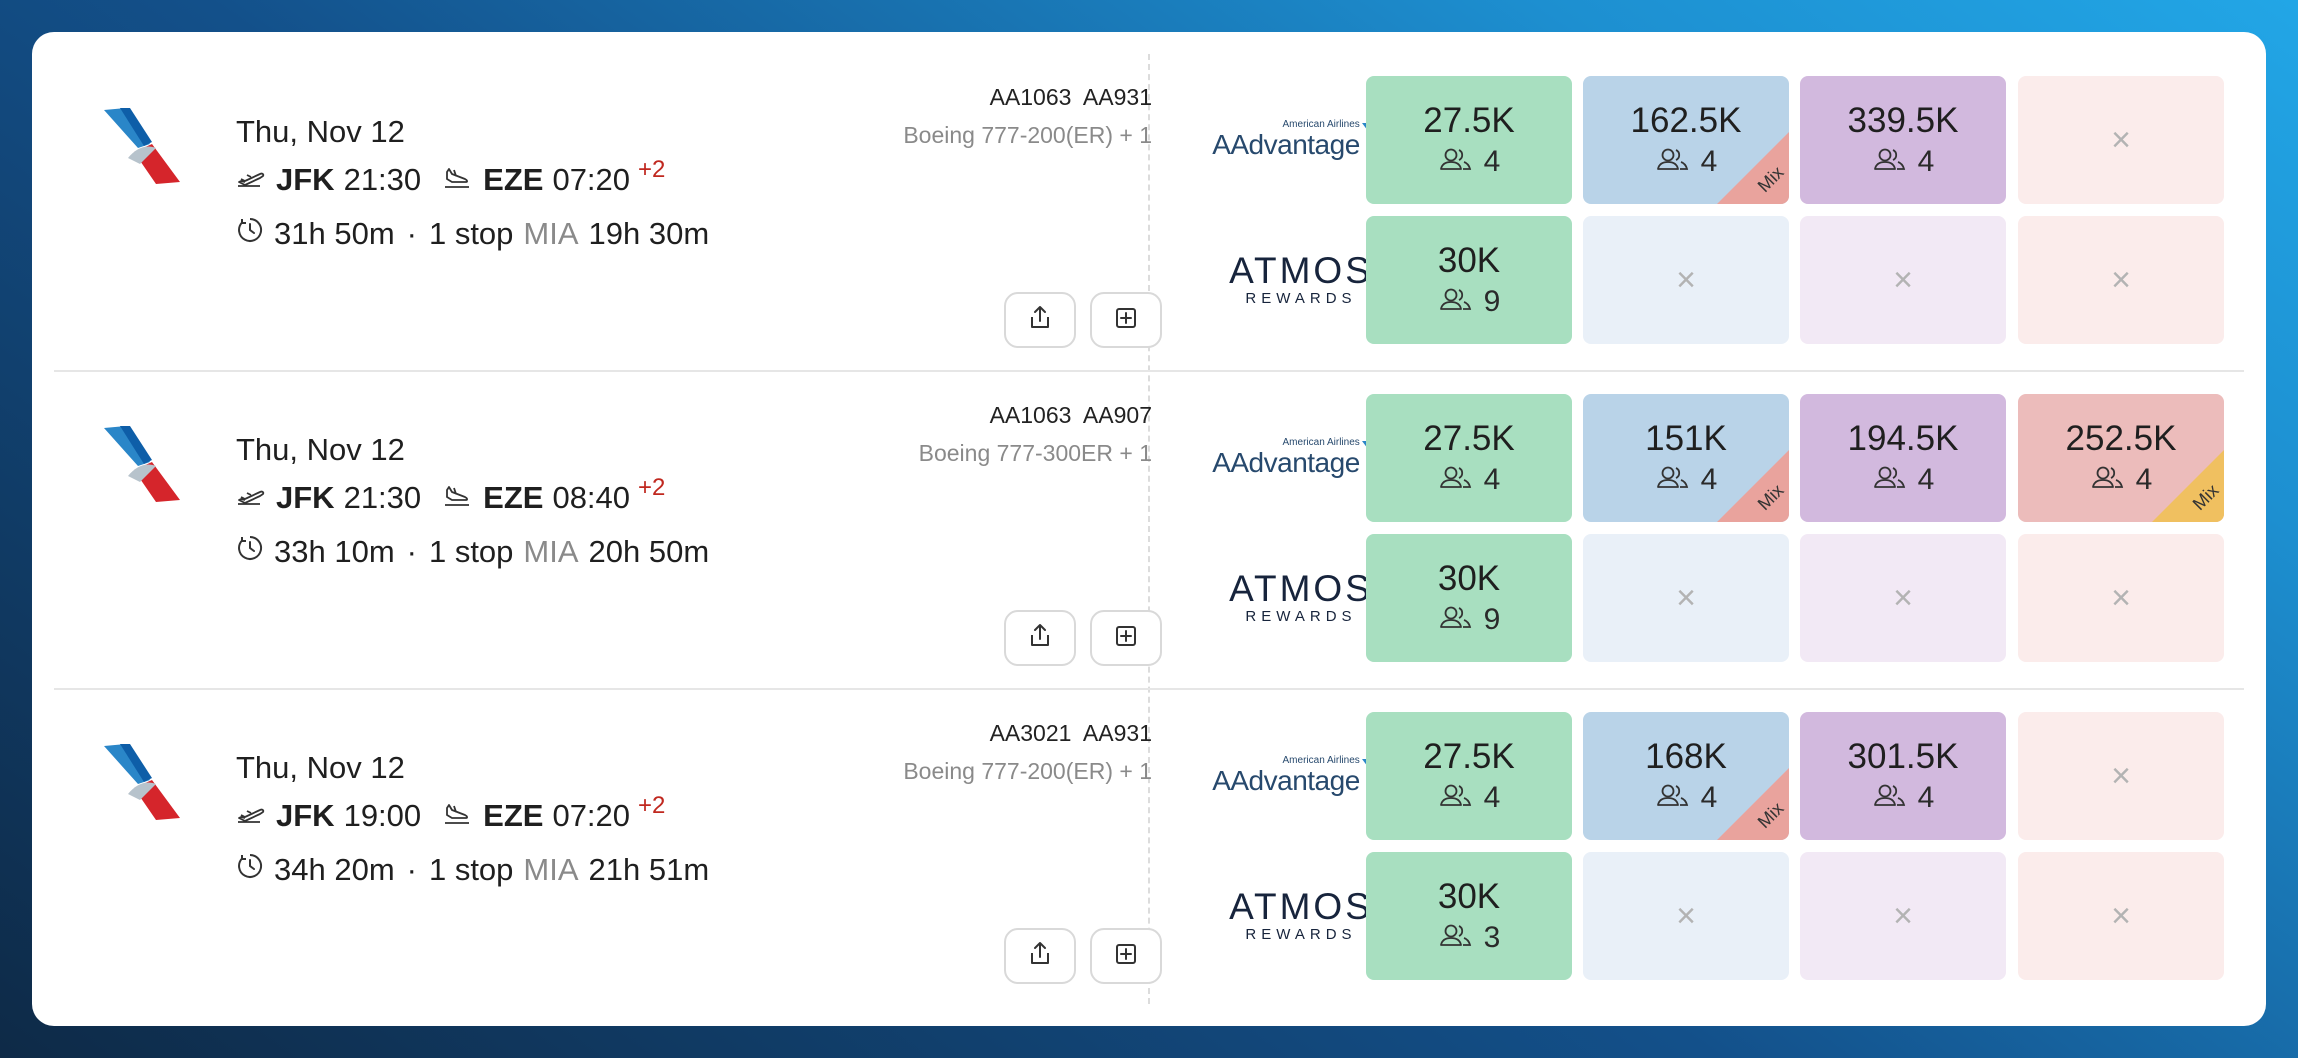  Describe the element at coordinates (1469, 302) in the screenshot. I see `seats-available: 9` at that location.